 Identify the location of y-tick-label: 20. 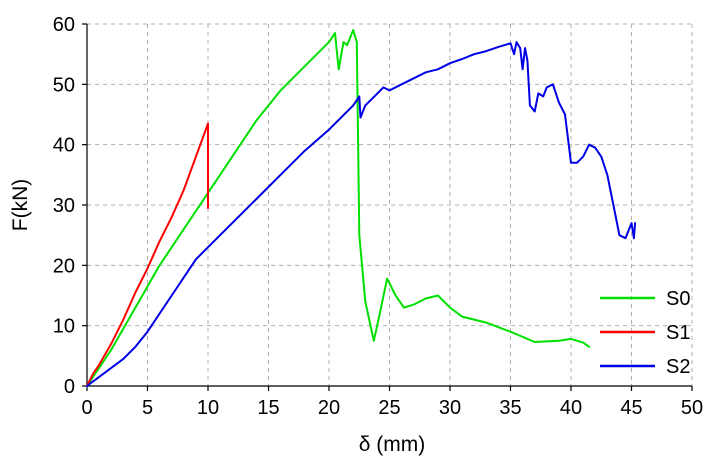
(64, 266).